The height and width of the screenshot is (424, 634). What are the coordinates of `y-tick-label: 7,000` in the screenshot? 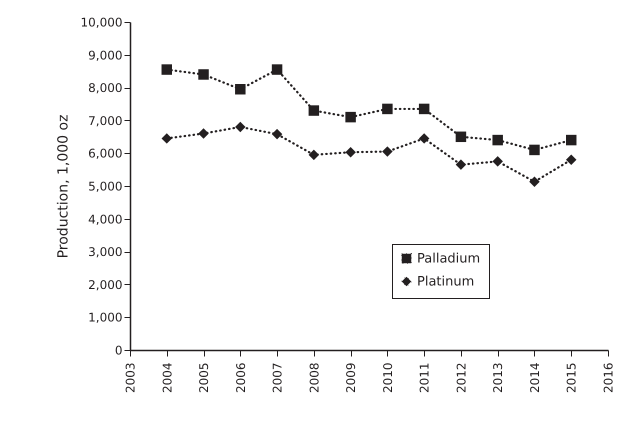 It's located at (105, 121).